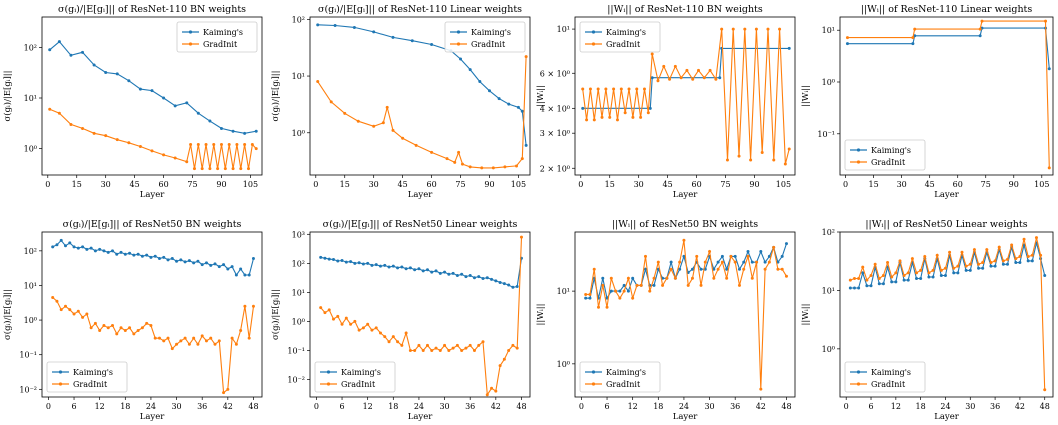 The width and height of the screenshot is (1058, 425). I want to click on x-tick-label: 48, so click(253, 406).